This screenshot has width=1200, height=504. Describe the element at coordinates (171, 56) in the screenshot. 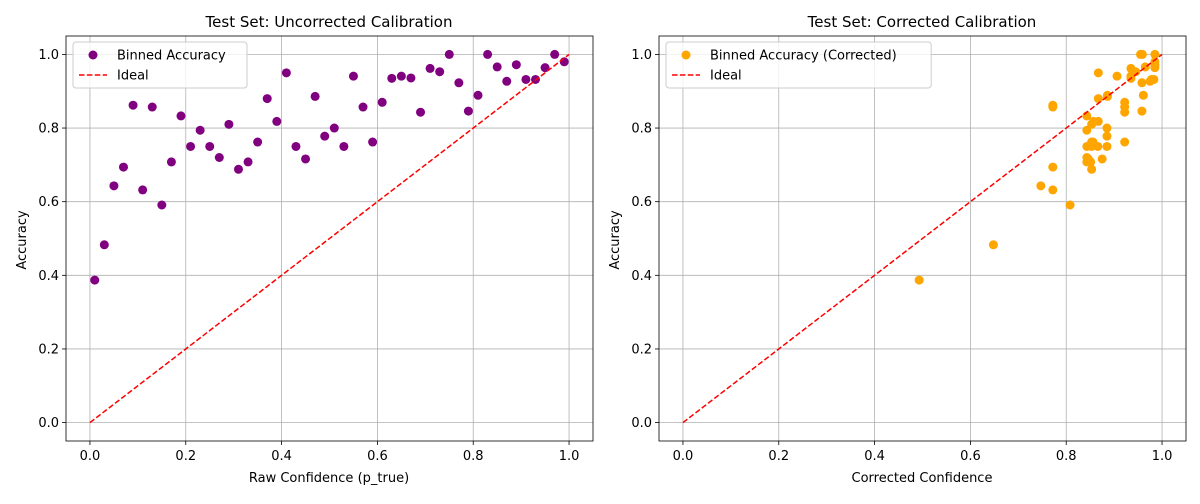

I see `legend-label: Binned Accuracy` at that location.